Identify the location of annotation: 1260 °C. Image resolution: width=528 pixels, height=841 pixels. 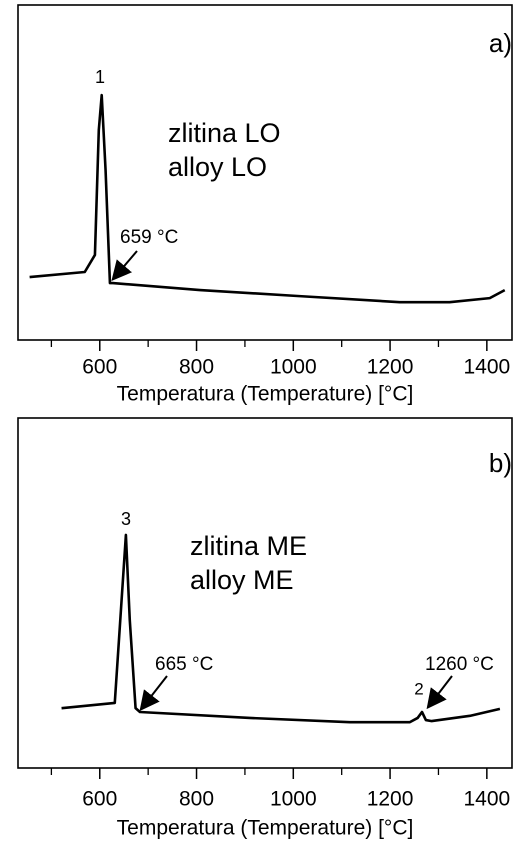
(459, 664).